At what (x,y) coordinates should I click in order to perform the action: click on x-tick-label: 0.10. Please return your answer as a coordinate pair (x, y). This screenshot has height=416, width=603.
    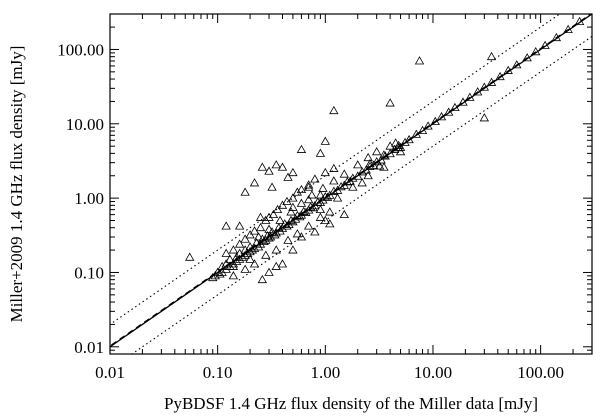
    Looking at the image, I should click on (218, 372).